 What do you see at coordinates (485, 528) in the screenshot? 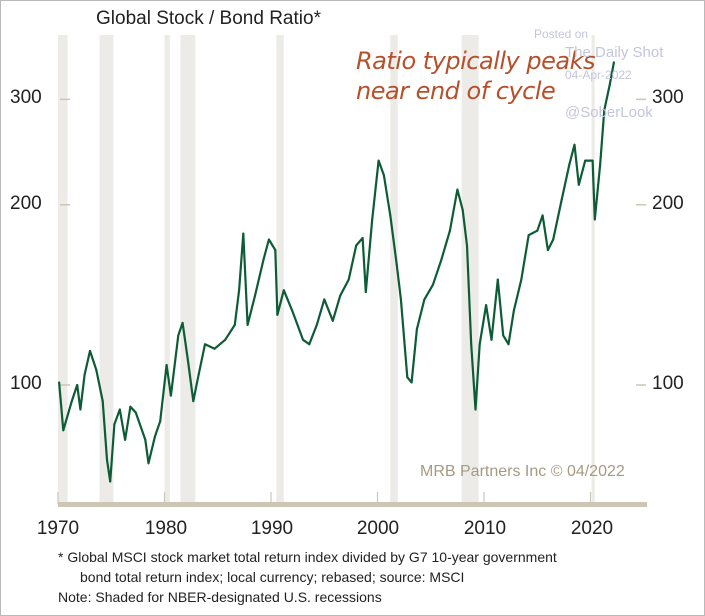
I see `x-tick-label-2010: 2010` at bounding box center [485, 528].